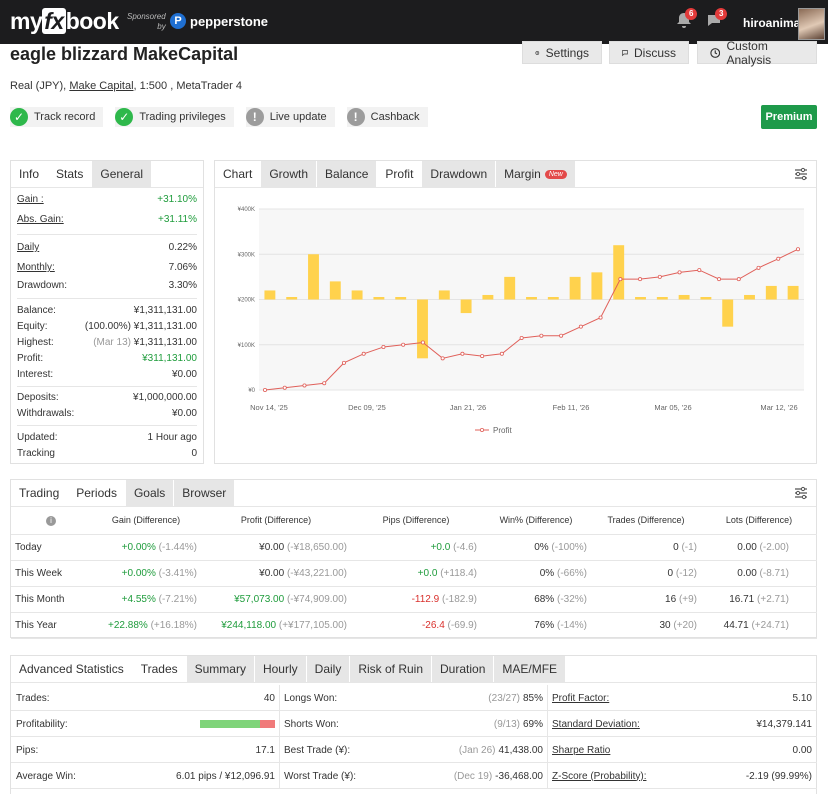 The image size is (828, 794). Describe the element at coordinates (395, 117) in the screenshot. I see `cashback-label: Cashback` at that location.